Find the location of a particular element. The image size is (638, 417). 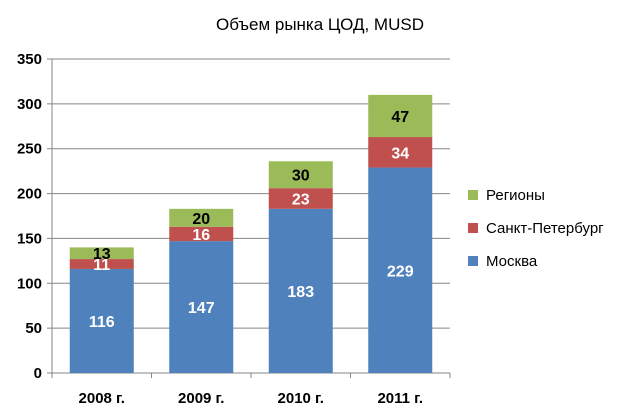

y-tick-label: 0 is located at coordinates (38, 373).